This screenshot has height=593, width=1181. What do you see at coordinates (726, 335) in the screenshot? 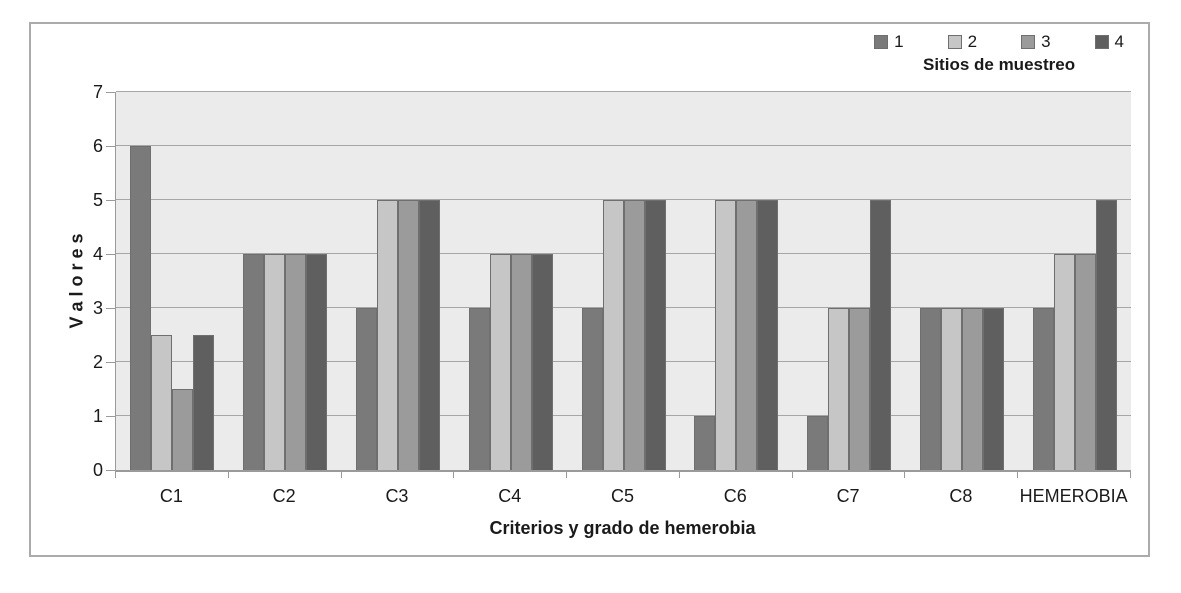
I see `bar-C6-site2` at bounding box center [726, 335].